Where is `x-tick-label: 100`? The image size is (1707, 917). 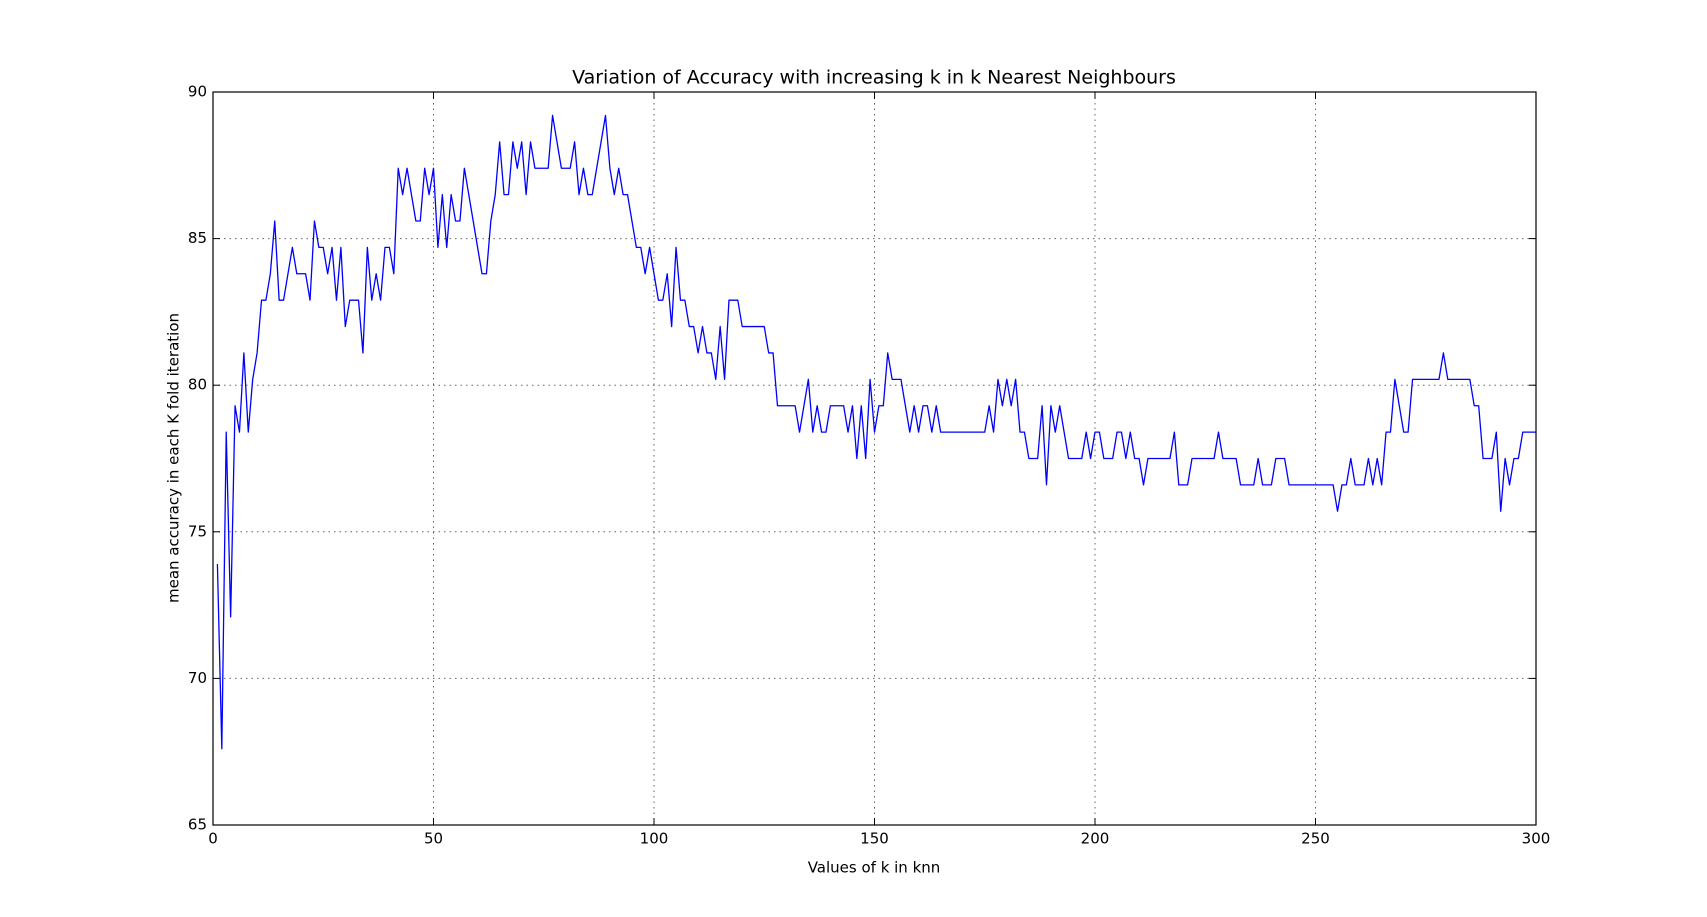
x-tick-label: 100 is located at coordinates (654, 839).